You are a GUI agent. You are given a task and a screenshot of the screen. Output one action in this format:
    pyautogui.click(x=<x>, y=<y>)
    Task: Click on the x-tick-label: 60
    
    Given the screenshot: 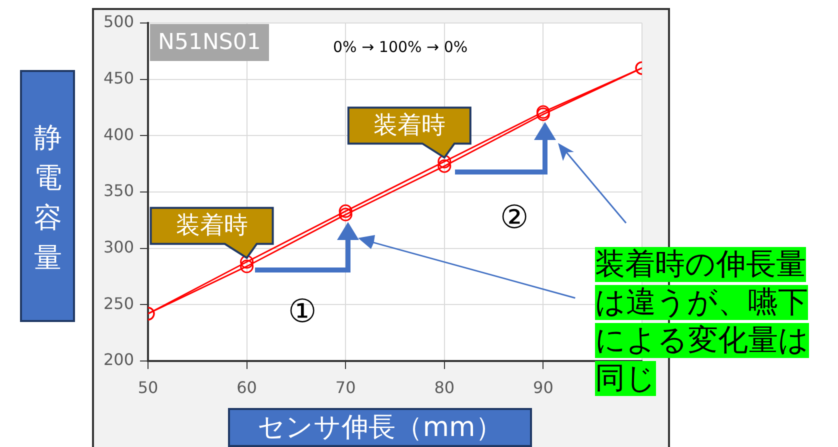 What is the action you would take?
    pyautogui.click(x=246, y=387)
    